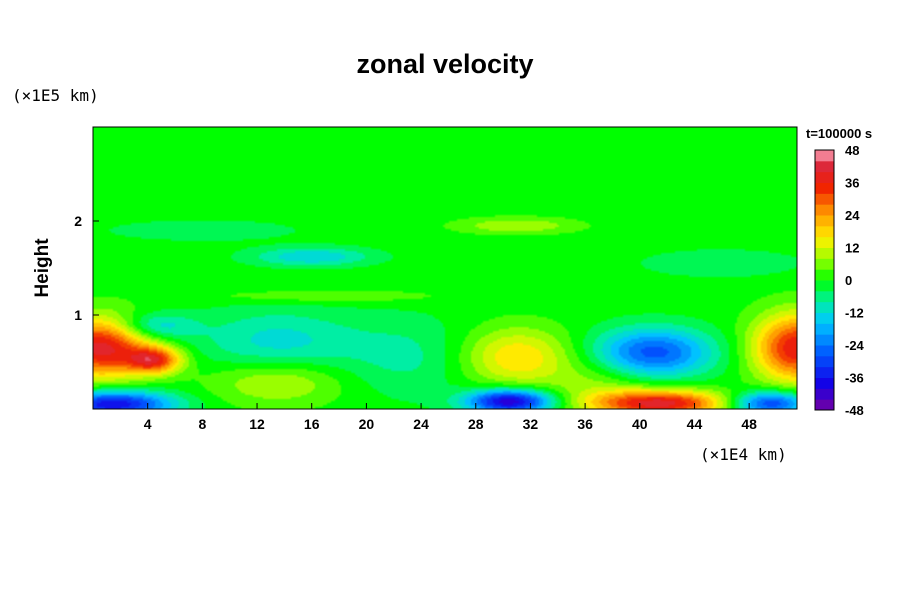  Describe the element at coordinates (852, 248) in the screenshot. I see `colorbar-tick-label: 12` at that location.